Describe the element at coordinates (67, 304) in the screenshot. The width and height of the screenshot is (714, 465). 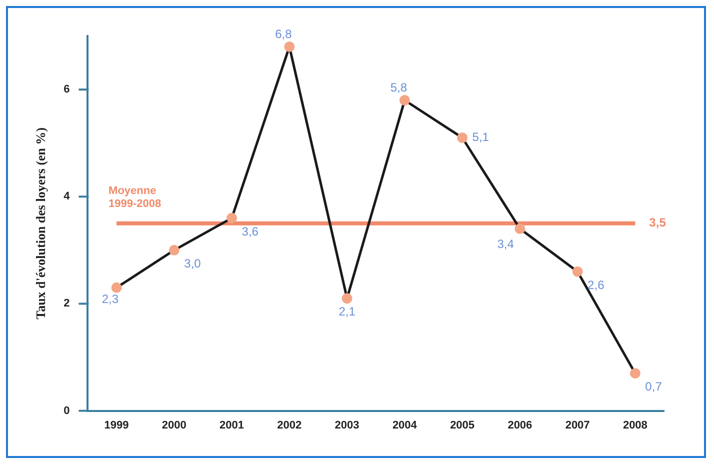
I see `y-tick-label: 2` at that location.